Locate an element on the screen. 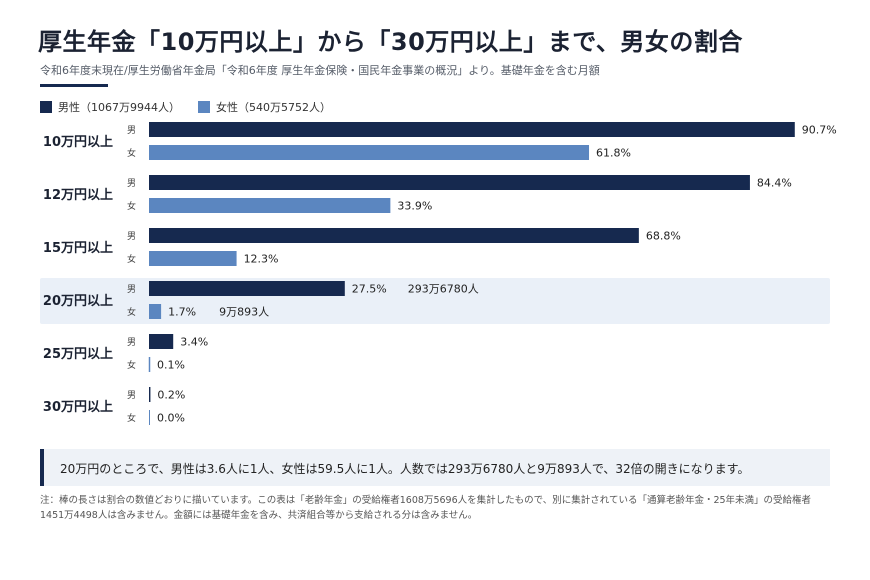 The height and width of the screenshot is (580, 870). value-label: 84.4% is located at coordinates (774, 183).